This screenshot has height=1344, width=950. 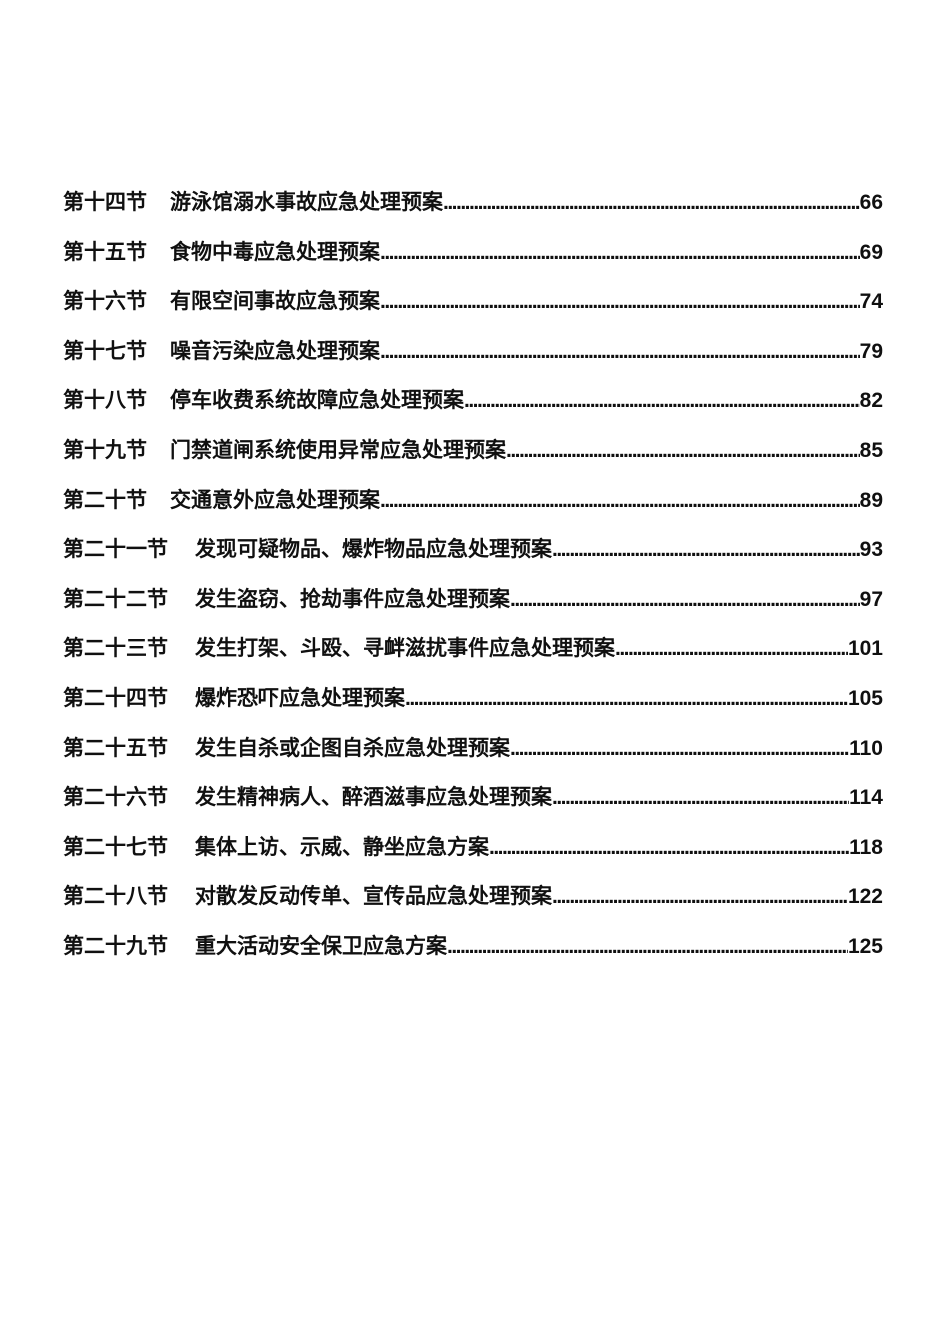 I want to click on toc-page-number: 93, so click(x=871, y=550).